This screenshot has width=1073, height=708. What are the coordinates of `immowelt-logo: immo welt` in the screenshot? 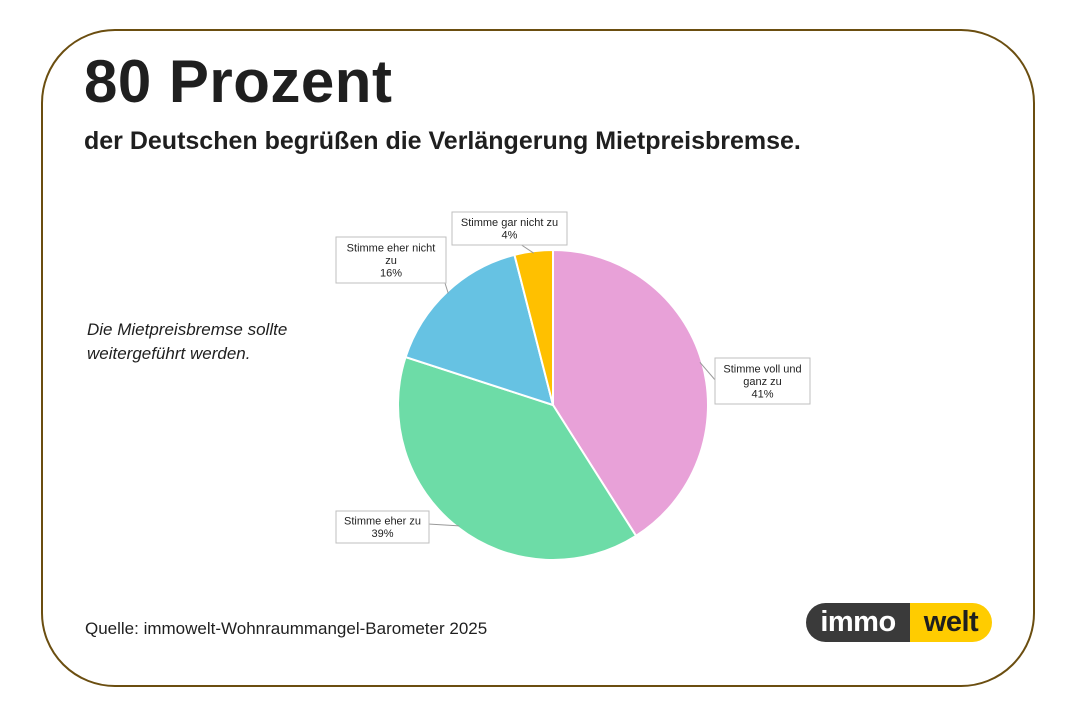 It's located at (899, 622).